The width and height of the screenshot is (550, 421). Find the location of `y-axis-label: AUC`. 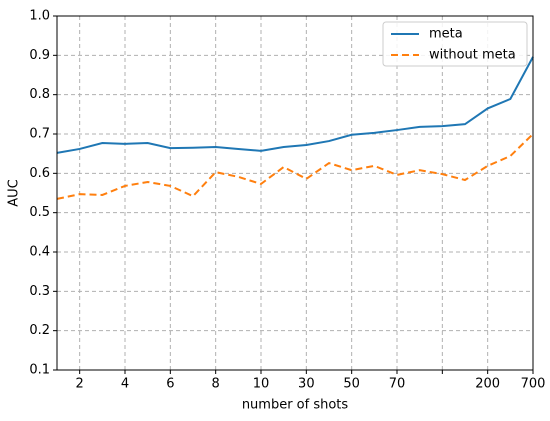

y-axis-label: AUC is located at coordinates (14, 193).